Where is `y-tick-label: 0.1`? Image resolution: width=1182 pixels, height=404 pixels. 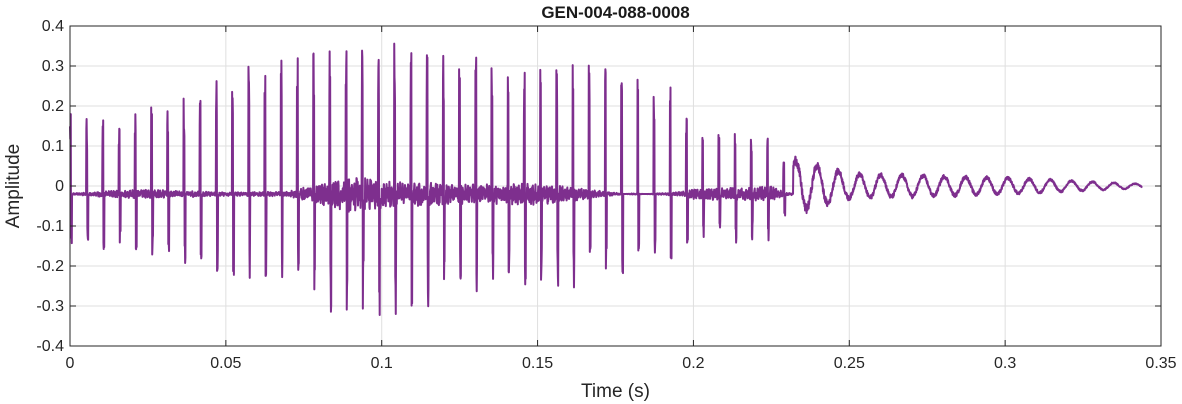 y-tick-label: 0.1 is located at coordinates (53, 146).